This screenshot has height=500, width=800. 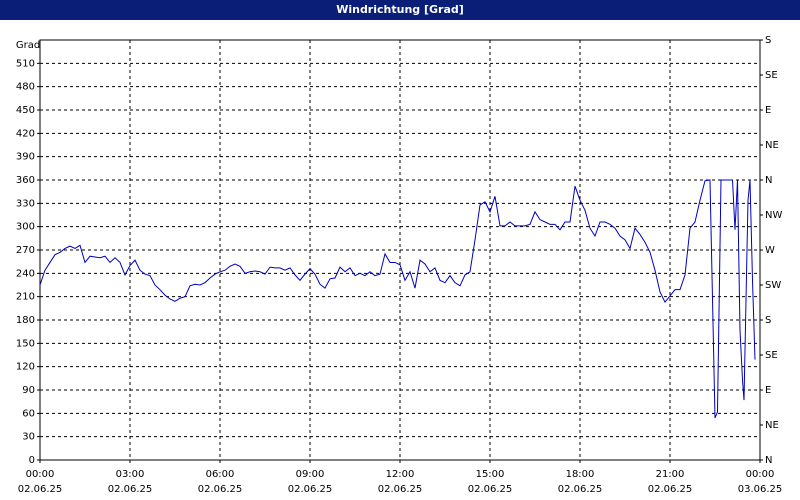 I want to click on y-tick-label: 360, so click(x=25, y=180).